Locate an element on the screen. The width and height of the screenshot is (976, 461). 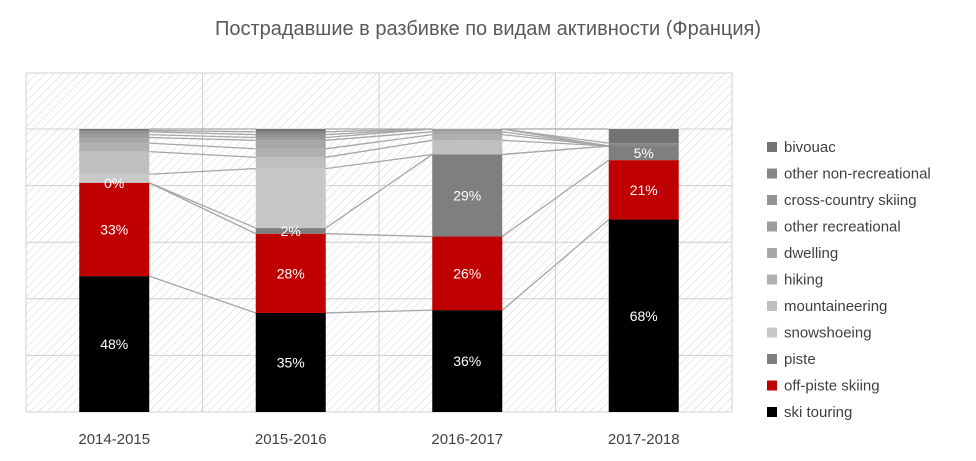
bar-other-recreational-2015-2016 is located at coordinates (290, 139).